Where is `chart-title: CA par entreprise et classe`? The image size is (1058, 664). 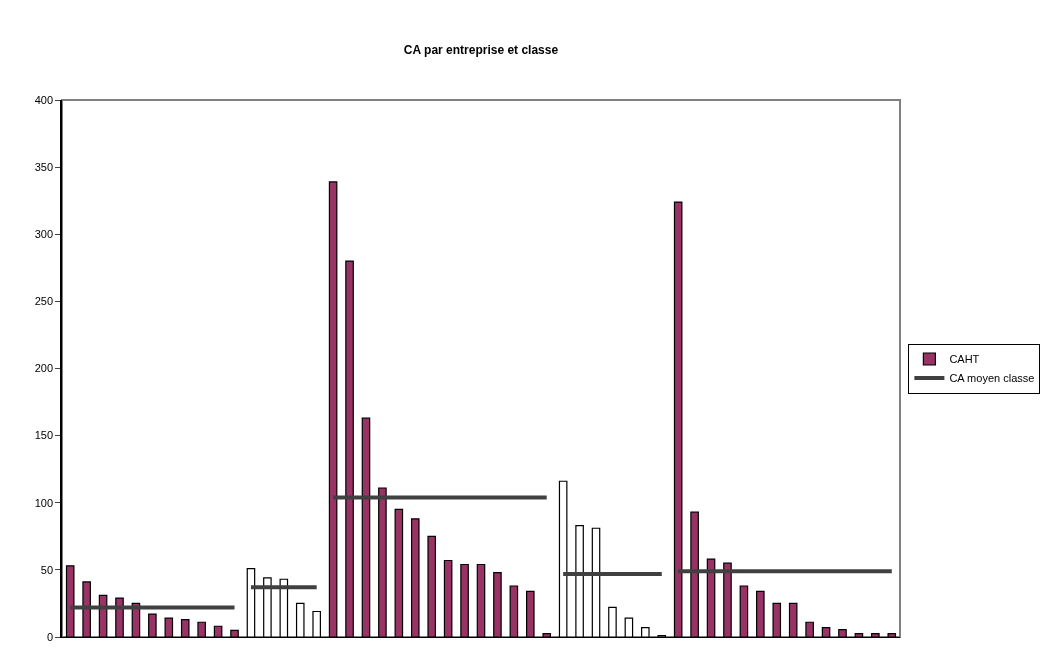 chart-title: CA par entreprise et classe is located at coordinates (481, 50).